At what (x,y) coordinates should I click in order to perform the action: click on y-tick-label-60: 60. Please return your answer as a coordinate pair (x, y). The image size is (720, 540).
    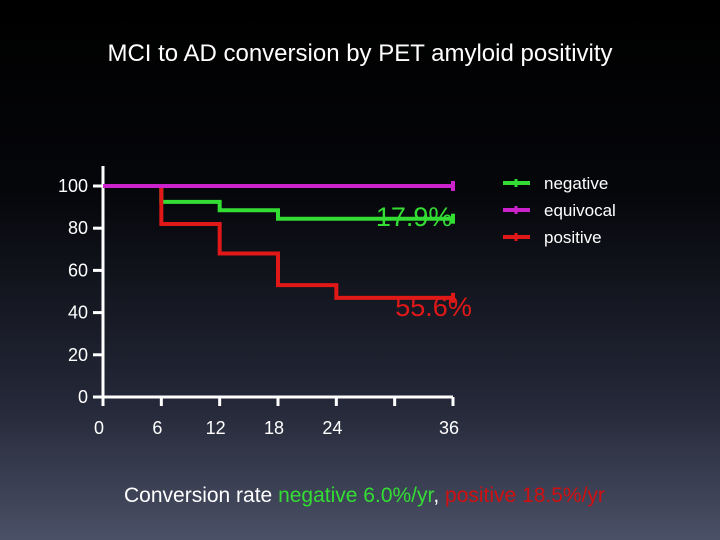
    Looking at the image, I should click on (78, 270).